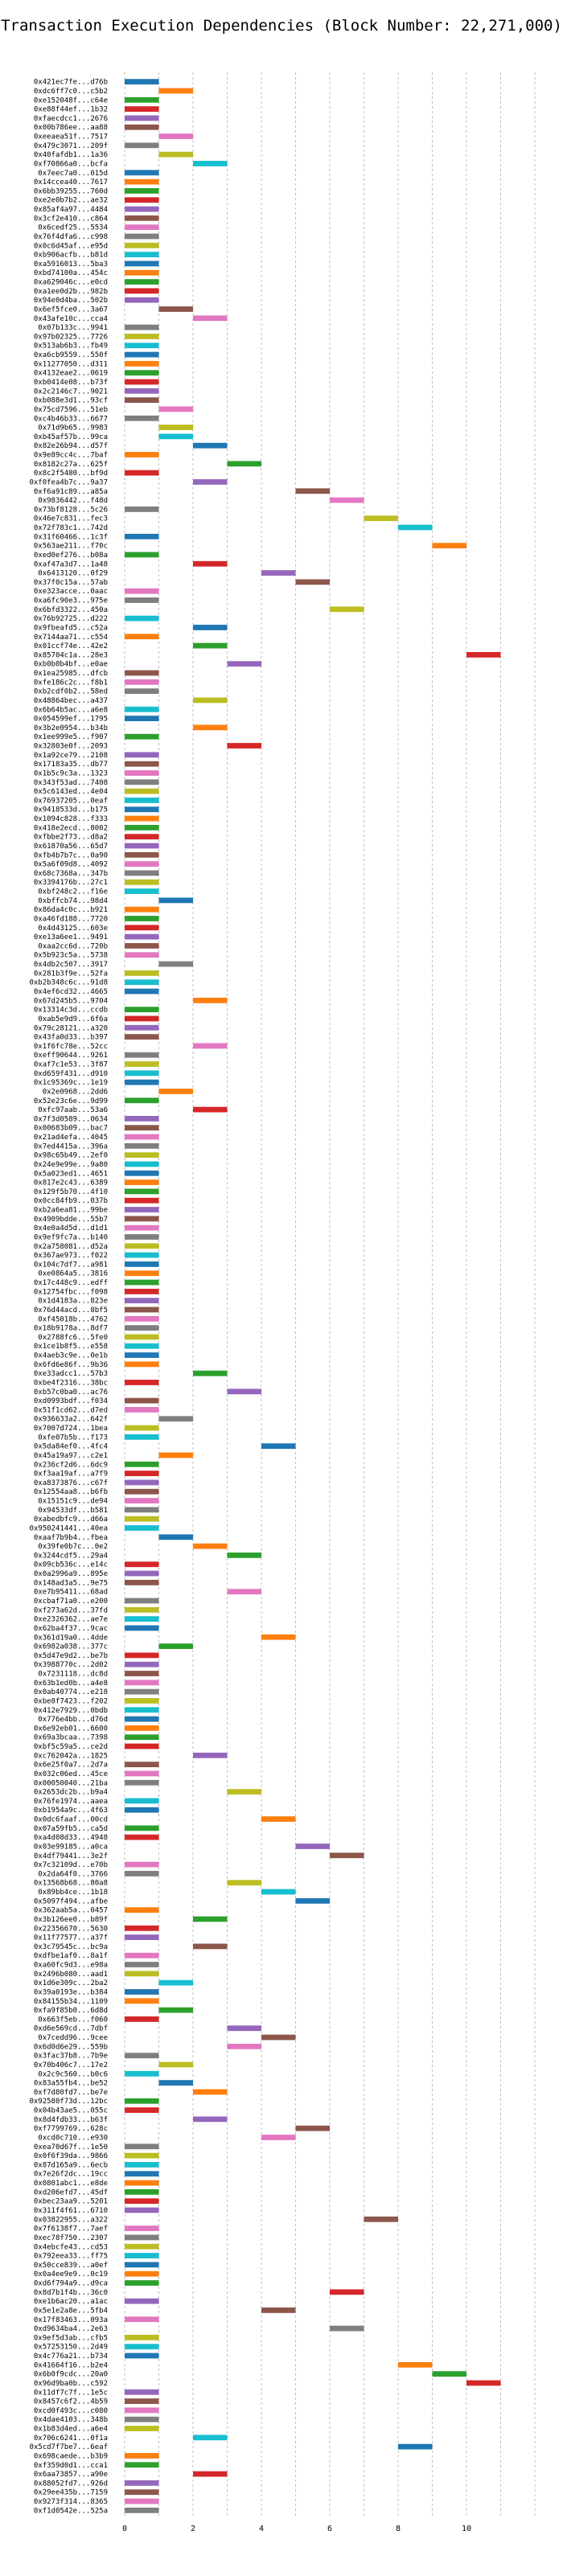  I want to click on y-tick-label: 0x4909bdde...55b7, so click(71, 1220).